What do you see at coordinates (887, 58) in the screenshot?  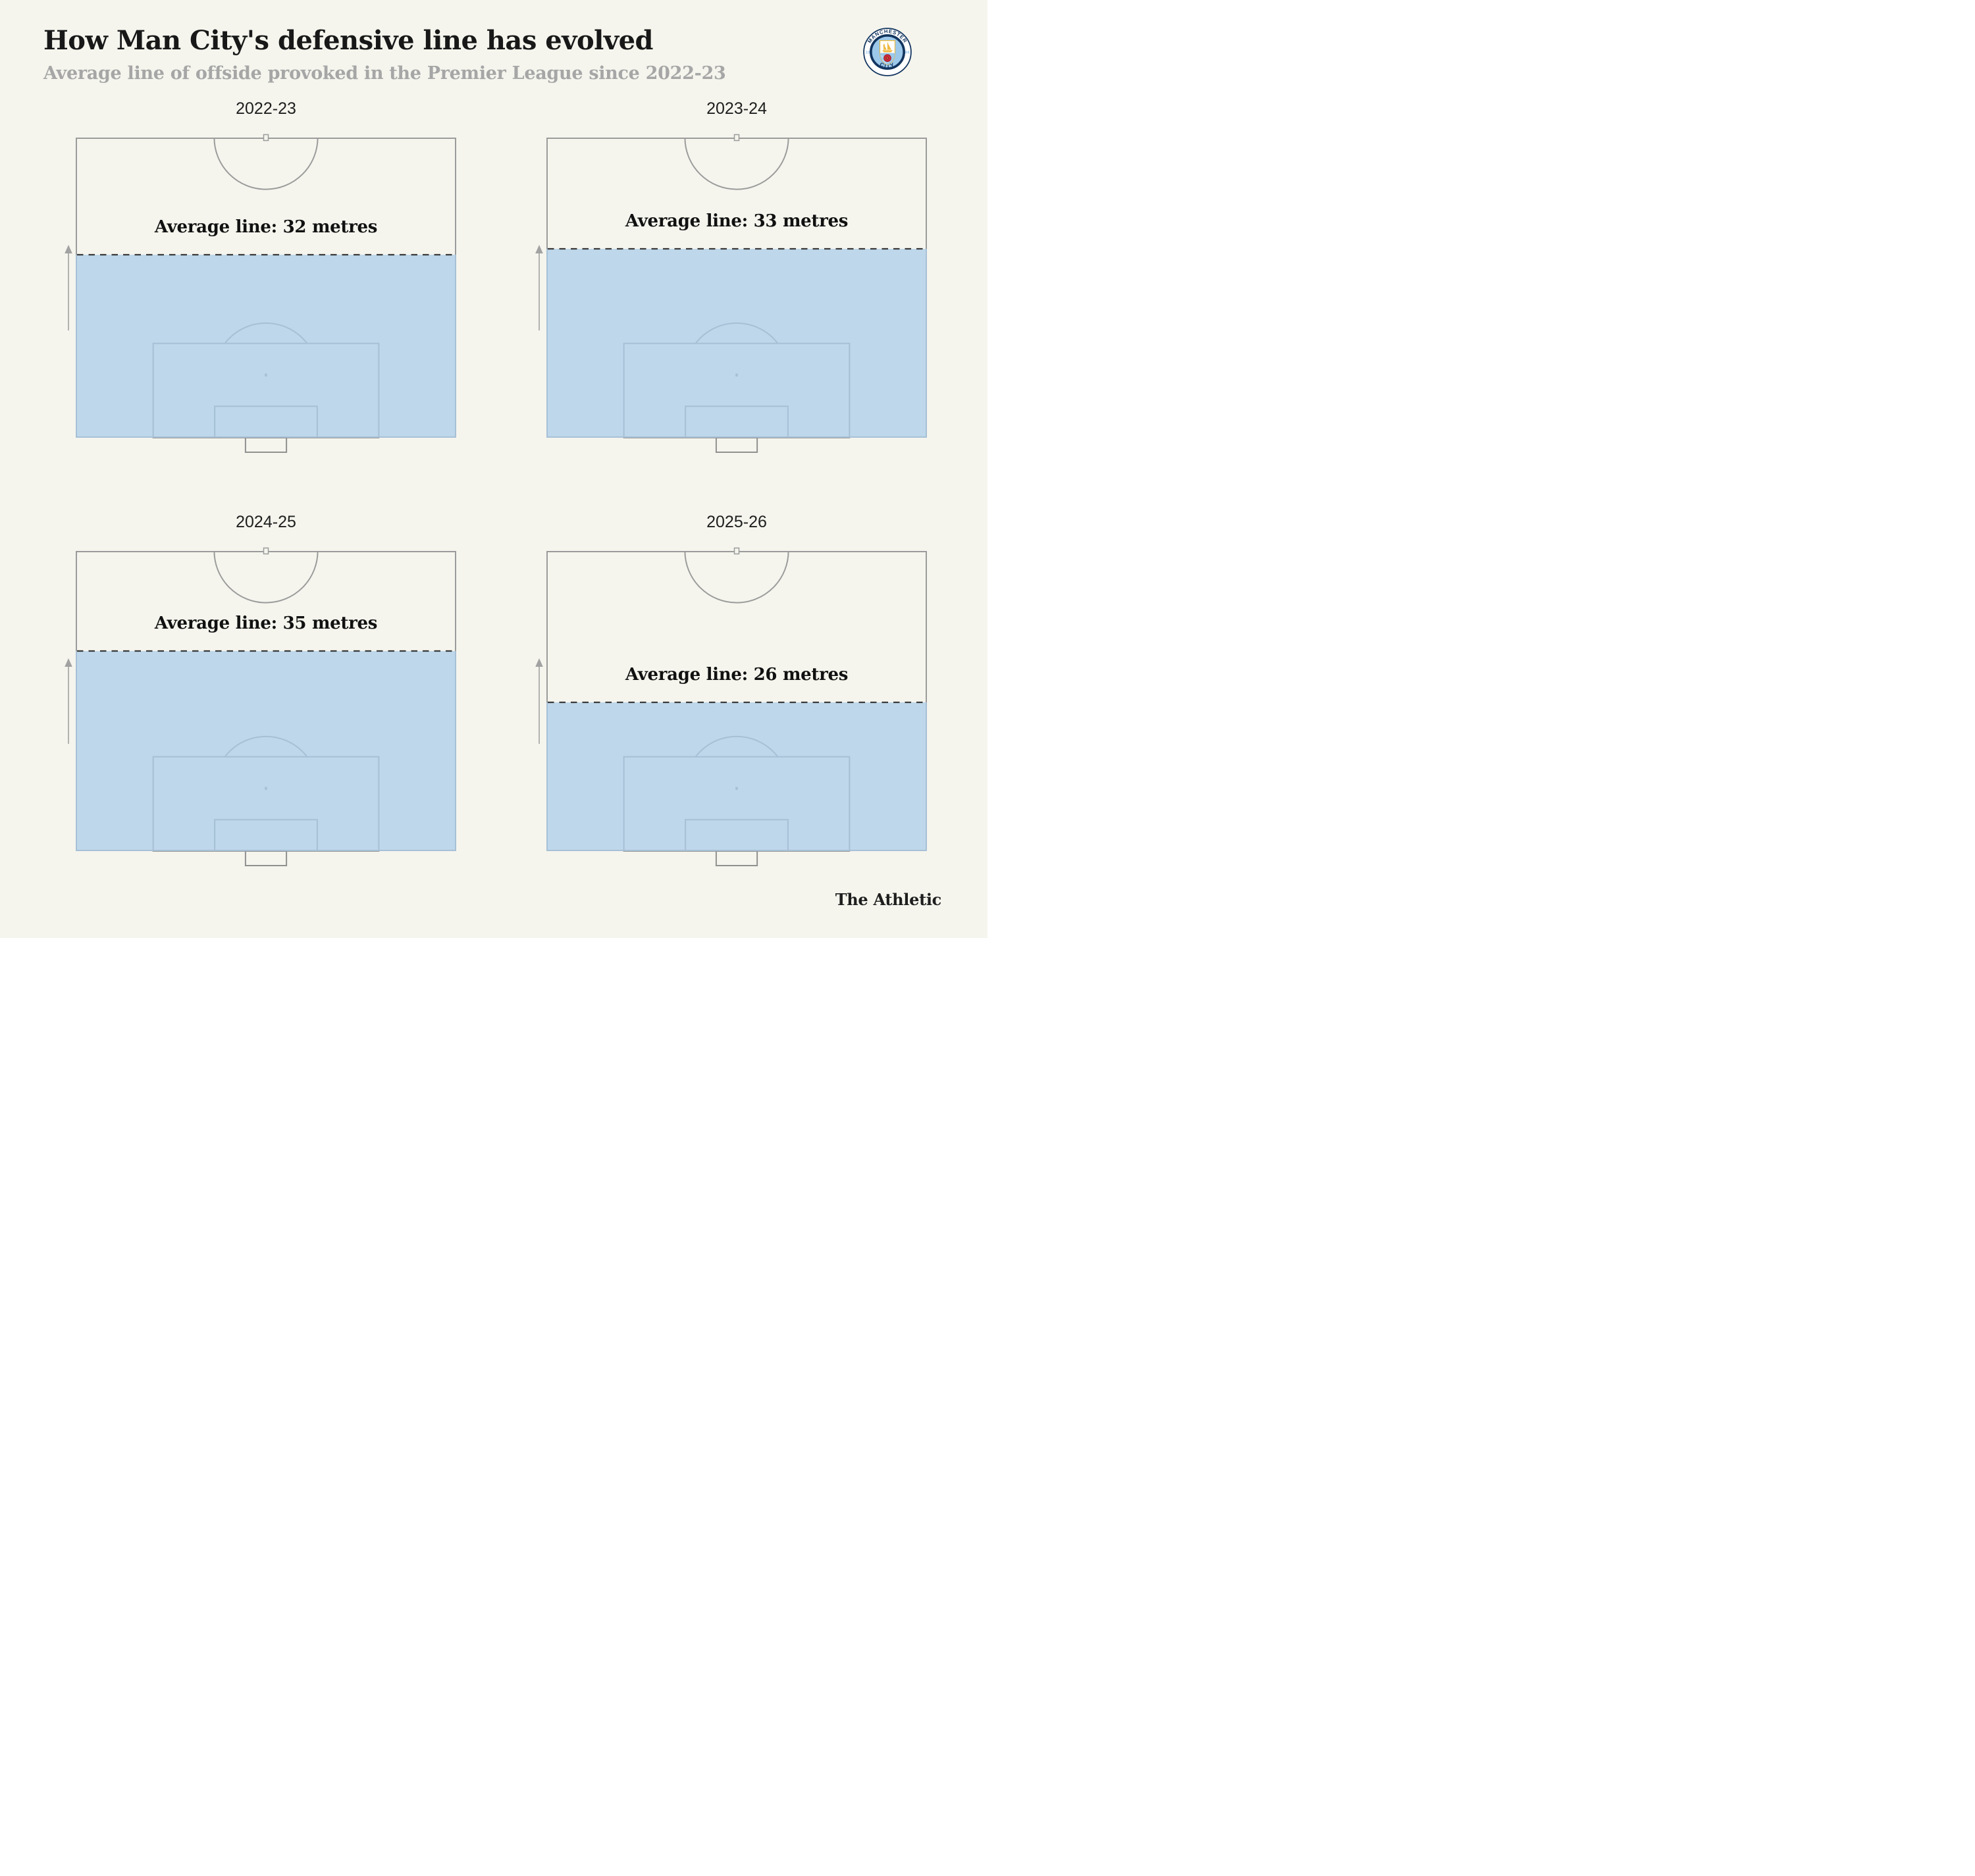 I see `rose-icon` at bounding box center [887, 58].